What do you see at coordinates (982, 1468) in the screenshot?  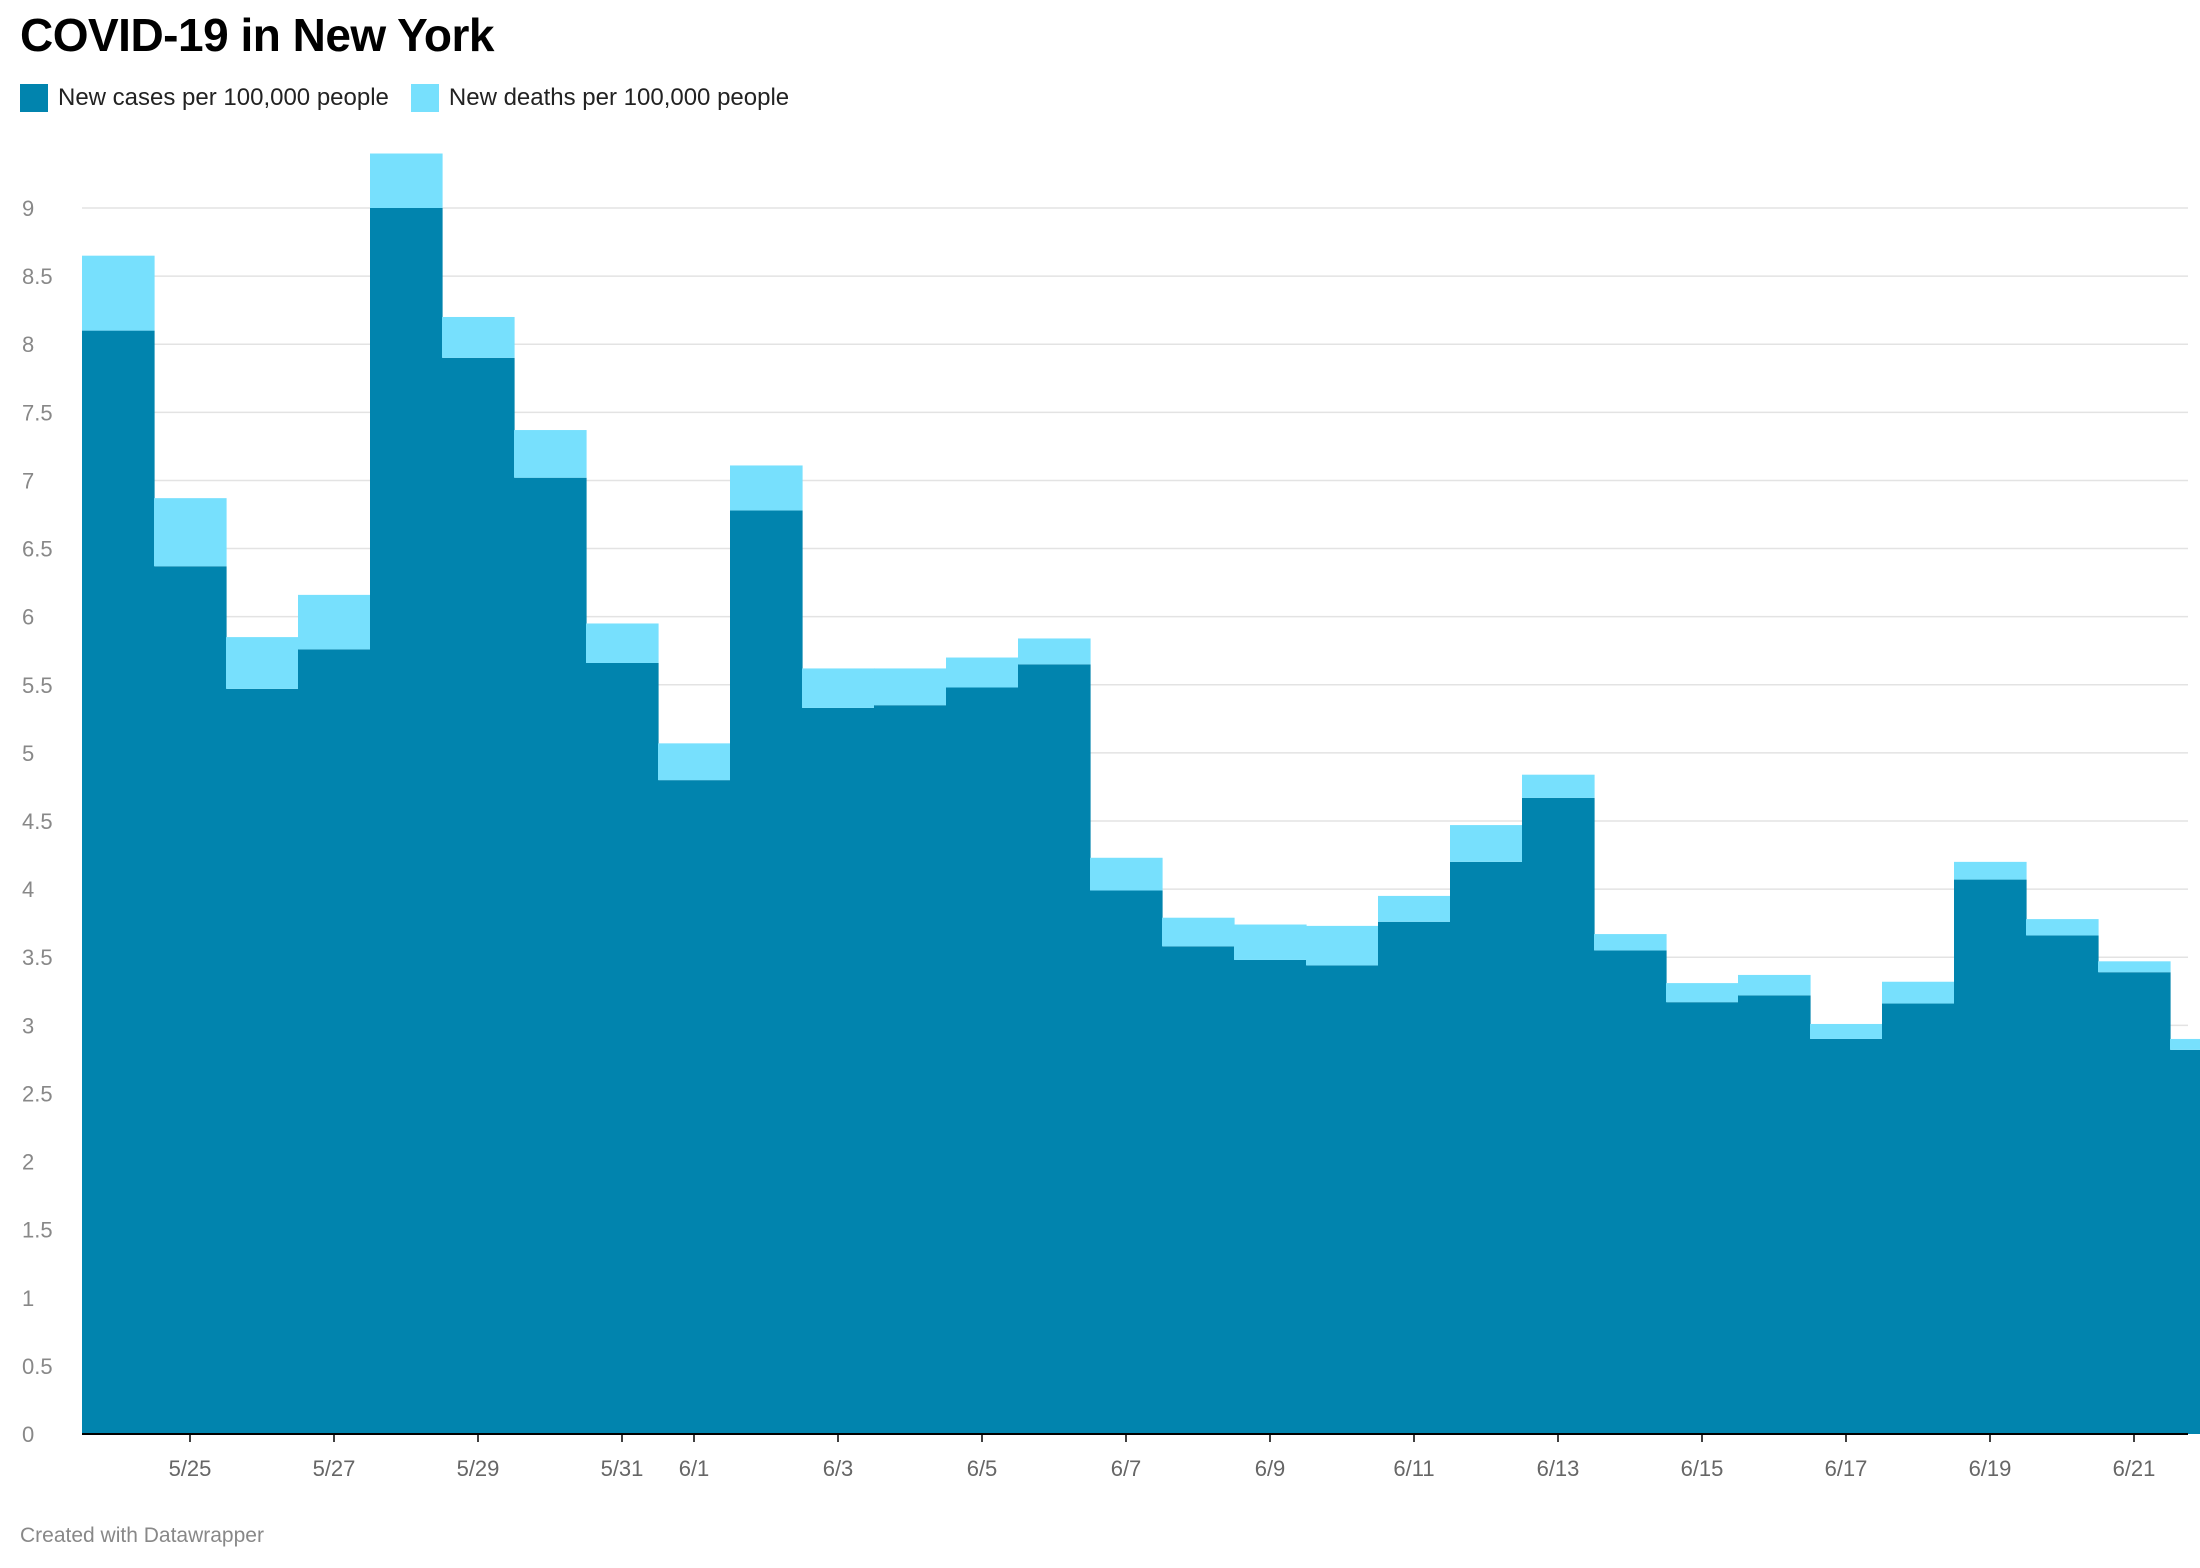 I see `x-tick-label: 6/5` at bounding box center [982, 1468].